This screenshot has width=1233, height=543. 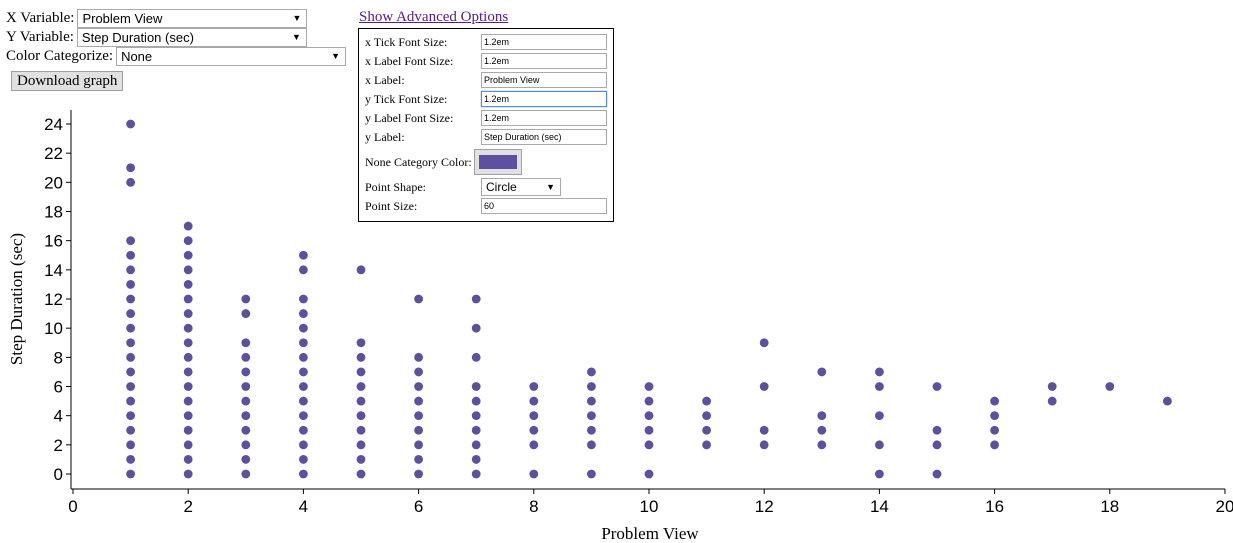 I want to click on x-variable-row: X Variable: Problem View ▼, so click(x=157, y=18).